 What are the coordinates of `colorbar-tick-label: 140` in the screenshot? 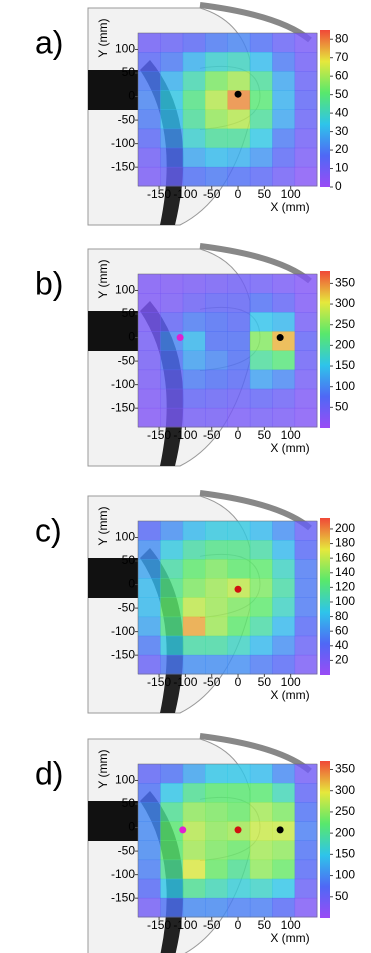 It's located at (345, 572).